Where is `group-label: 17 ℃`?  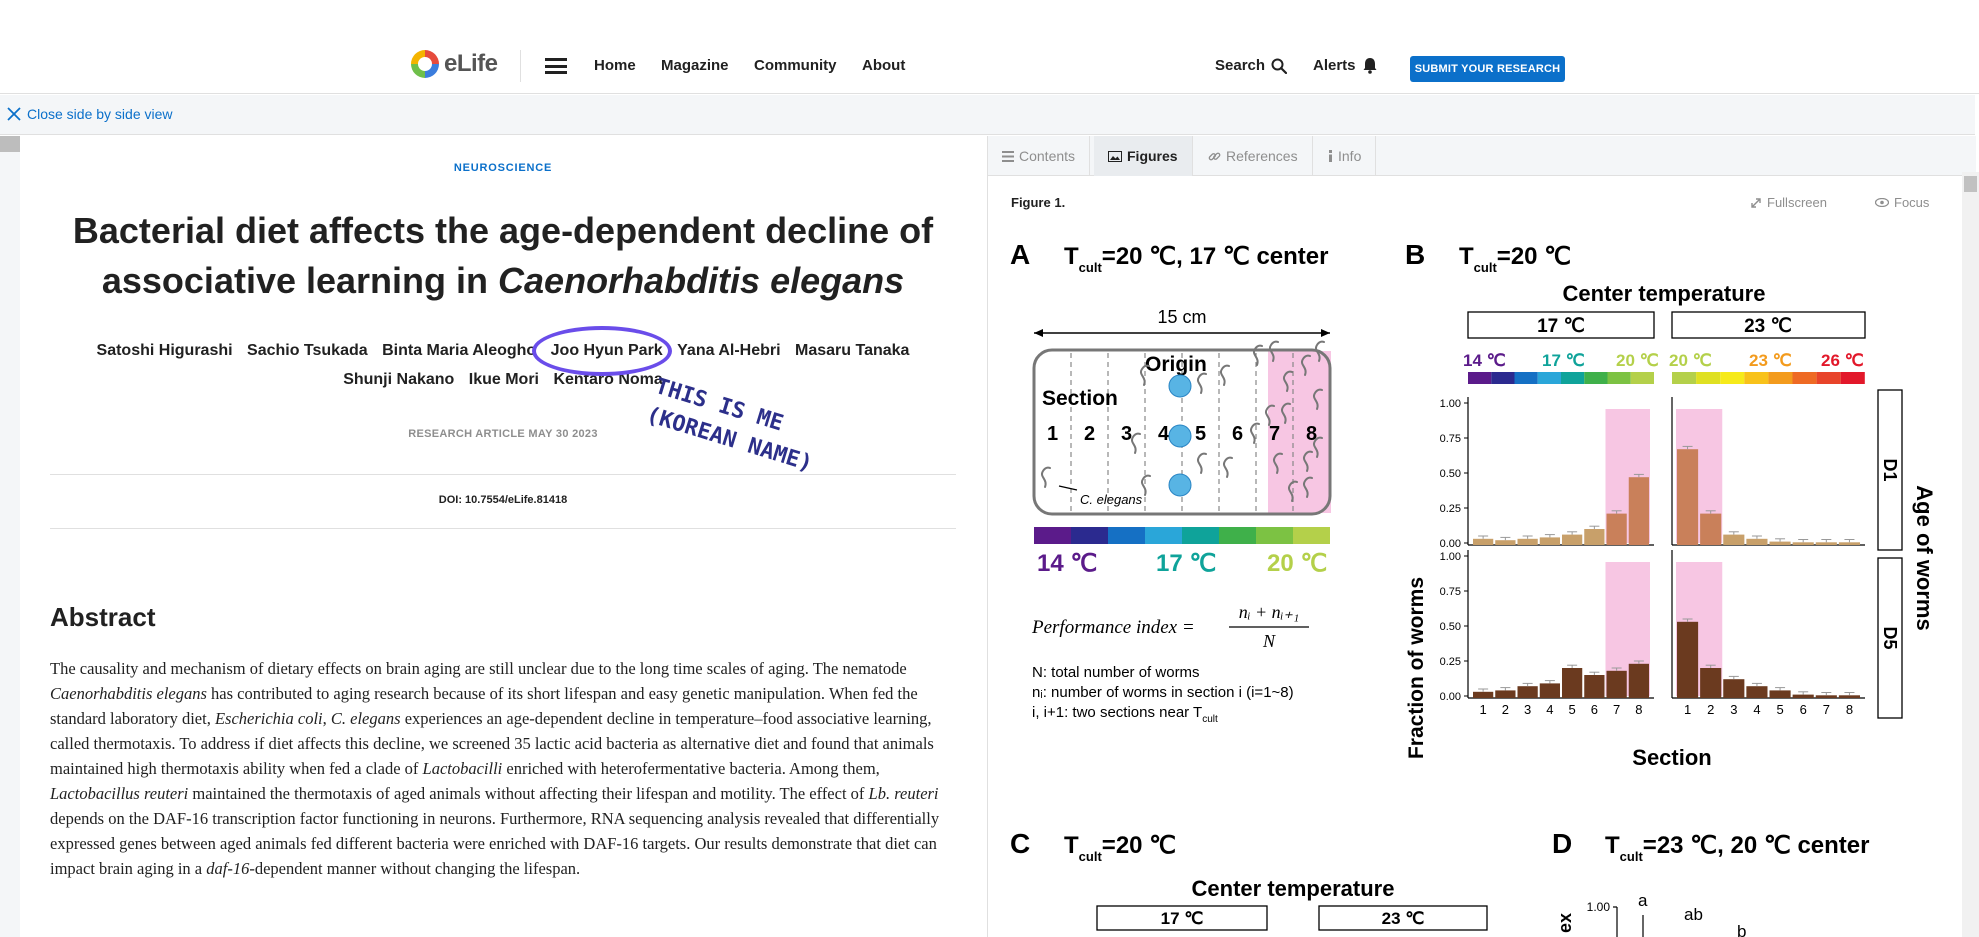 group-label: 17 ℃ is located at coordinates (1561, 326).